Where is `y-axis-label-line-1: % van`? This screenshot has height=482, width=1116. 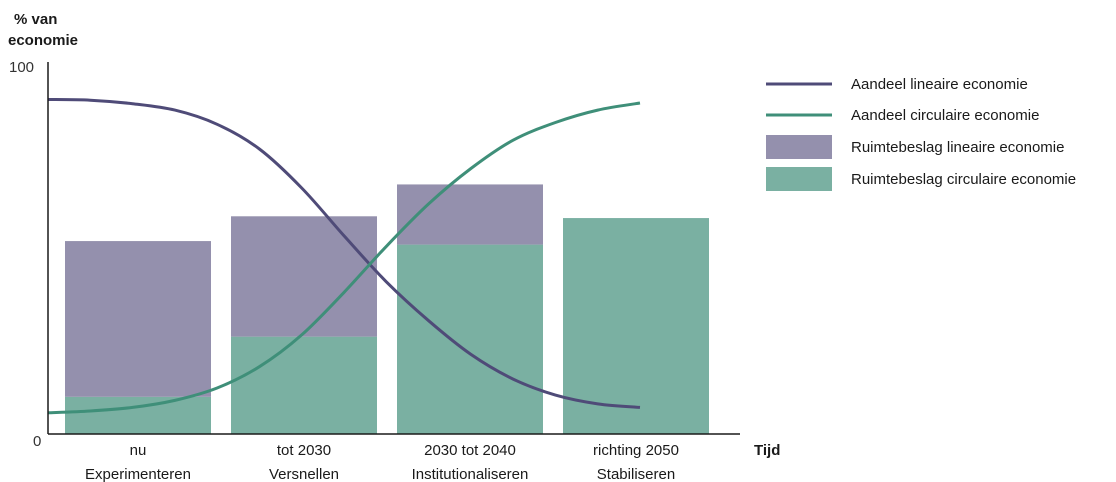 y-axis-label-line-1: % van is located at coordinates (35, 19).